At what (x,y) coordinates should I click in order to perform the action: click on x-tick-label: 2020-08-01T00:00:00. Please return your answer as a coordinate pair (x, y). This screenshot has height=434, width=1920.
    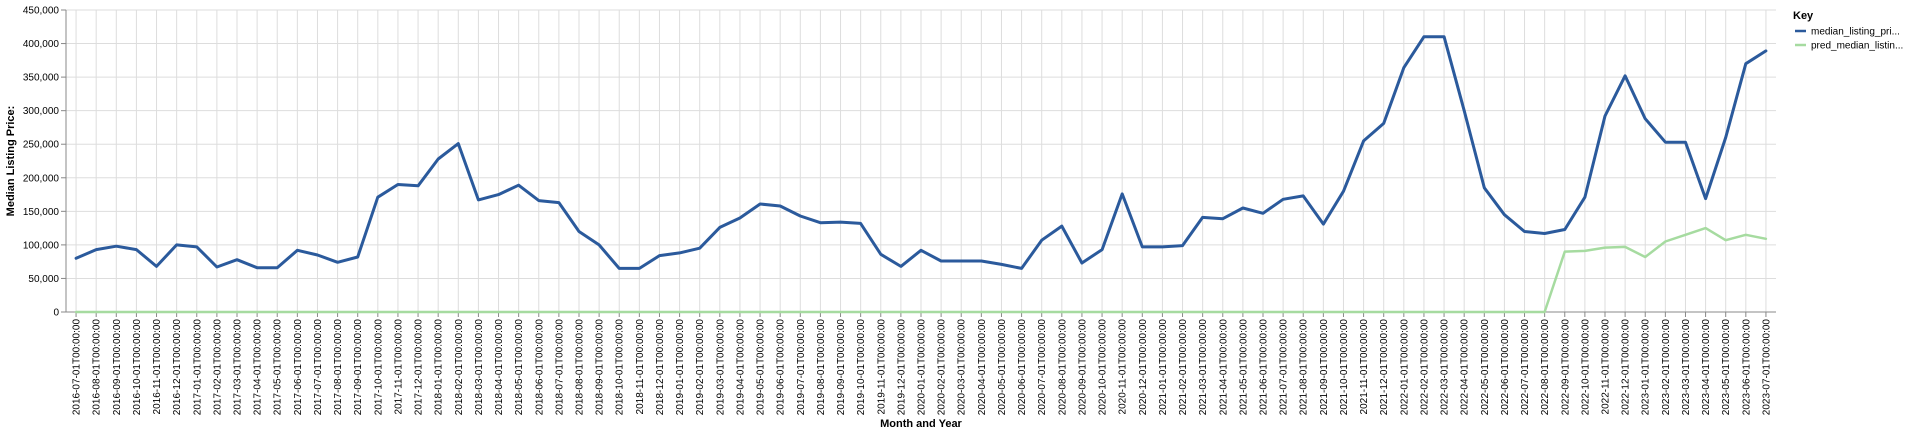
    Looking at the image, I should click on (1062, 367).